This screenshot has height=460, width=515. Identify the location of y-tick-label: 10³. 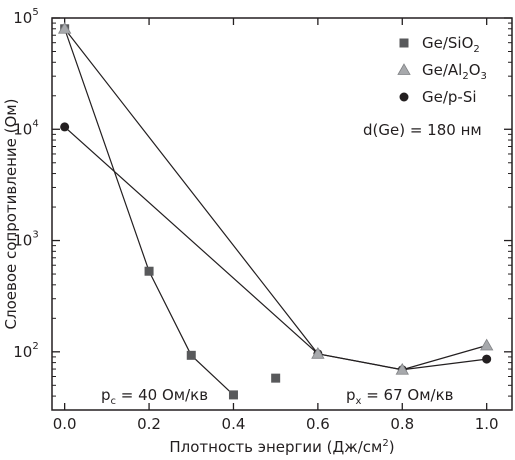
(25, 240).